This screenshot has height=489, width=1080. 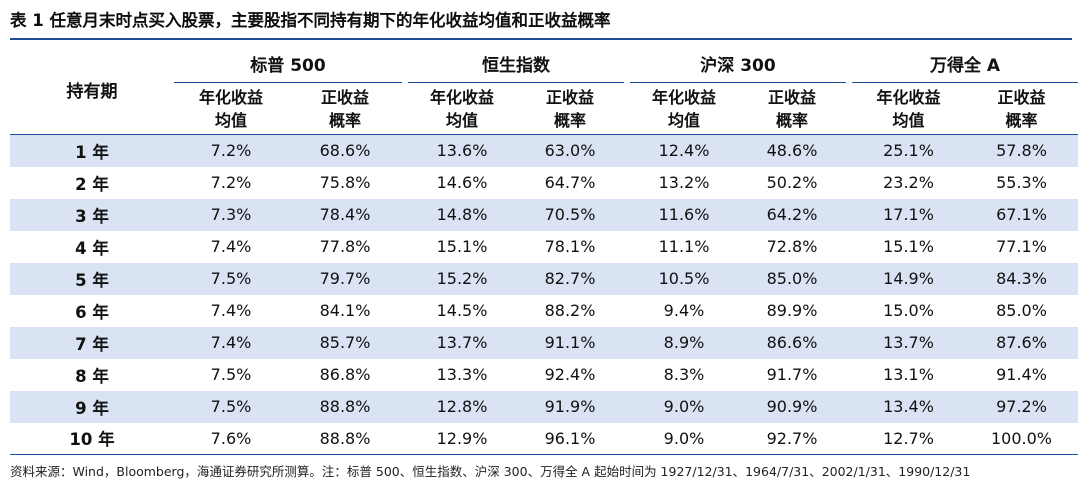 What do you see at coordinates (462, 438) in the screenshot?
I see `mean-return-cell: 12.9%` at bounding box center [462, 438].